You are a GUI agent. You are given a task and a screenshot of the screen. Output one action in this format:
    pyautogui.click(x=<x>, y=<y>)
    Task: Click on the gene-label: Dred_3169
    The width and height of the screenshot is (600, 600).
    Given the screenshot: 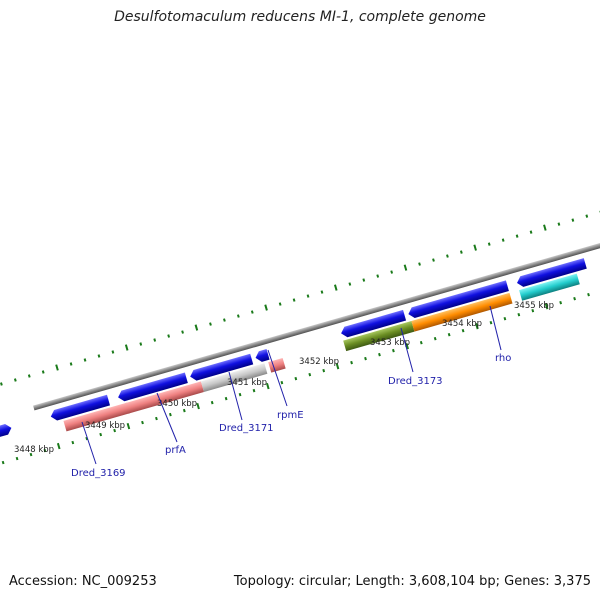 What is the action you would take?
    pyautogui.click(x=98, y=473)
    